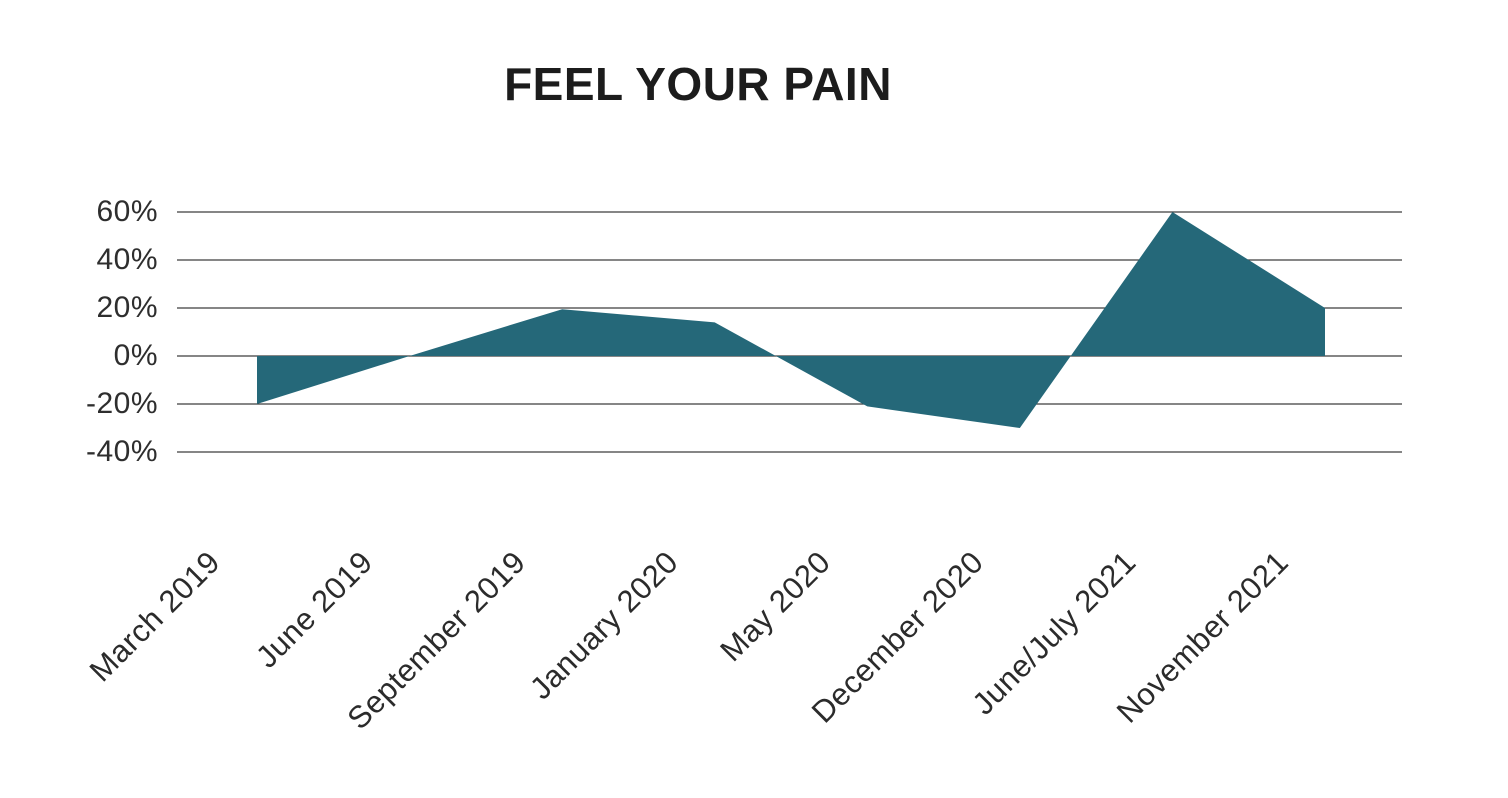 This screenshot has height=798, width=1508. I want to click on y-axis-label: 60%, so click(127, 211).